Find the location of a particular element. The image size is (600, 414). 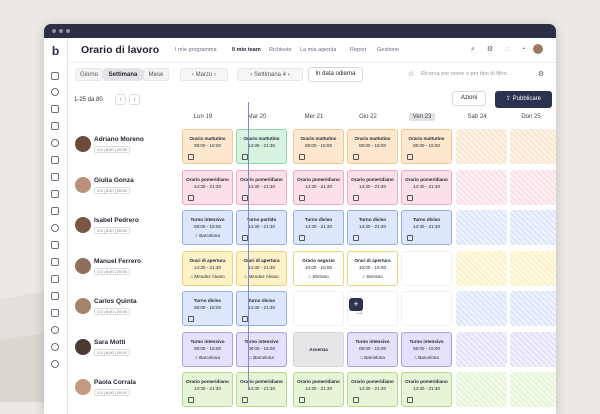

alert-icon is located at coordinates (55, 330).